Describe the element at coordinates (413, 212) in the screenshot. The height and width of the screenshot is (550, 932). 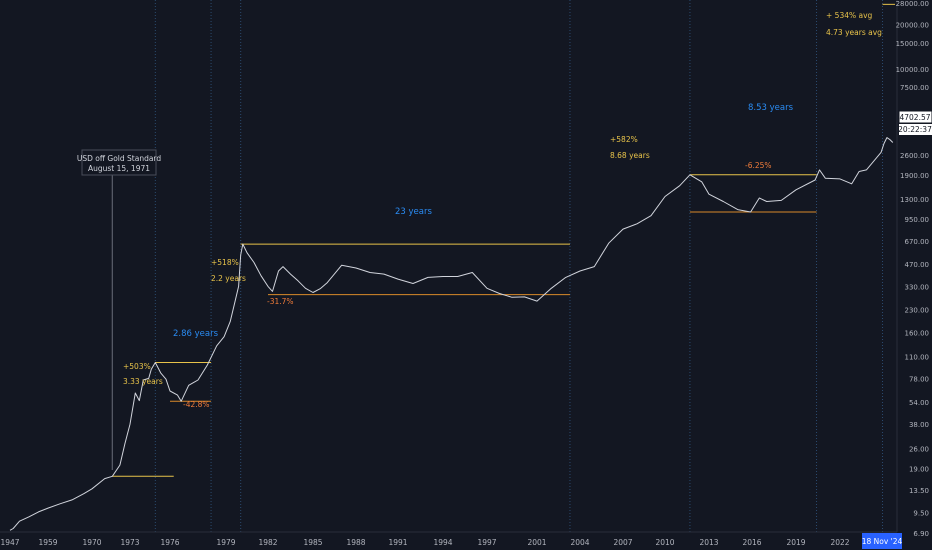
I see `annotation-duration-2: 23 years` at that location.